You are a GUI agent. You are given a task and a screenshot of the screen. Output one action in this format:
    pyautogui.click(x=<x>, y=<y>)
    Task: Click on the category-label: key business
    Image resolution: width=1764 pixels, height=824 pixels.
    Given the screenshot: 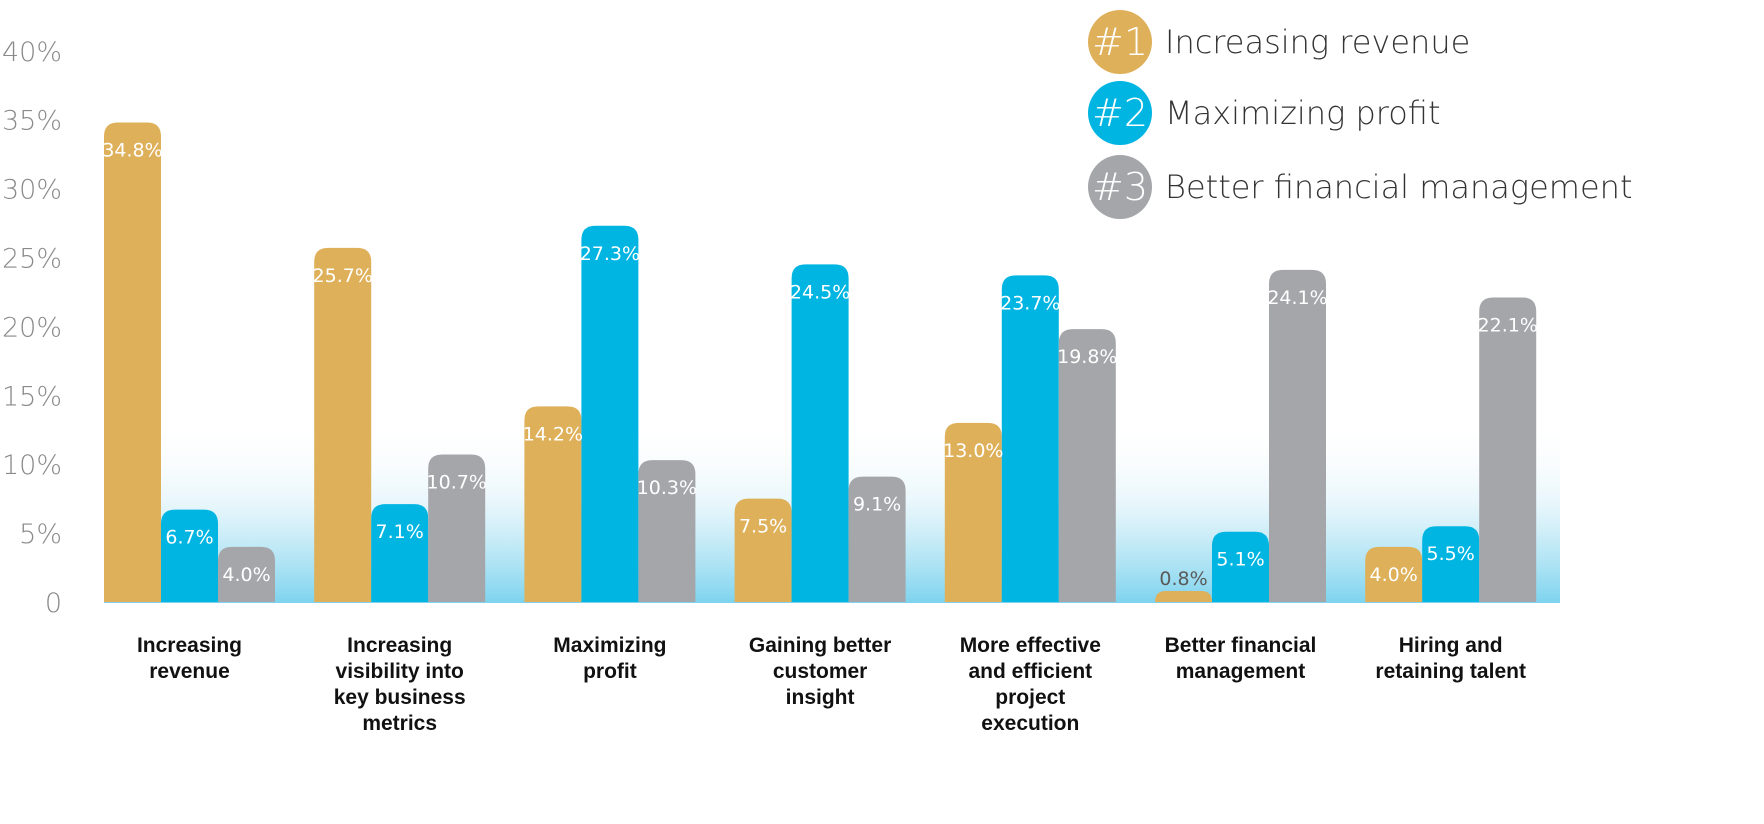 What is the action you would take?
    pyautogui.click(x=400, y=697)
    